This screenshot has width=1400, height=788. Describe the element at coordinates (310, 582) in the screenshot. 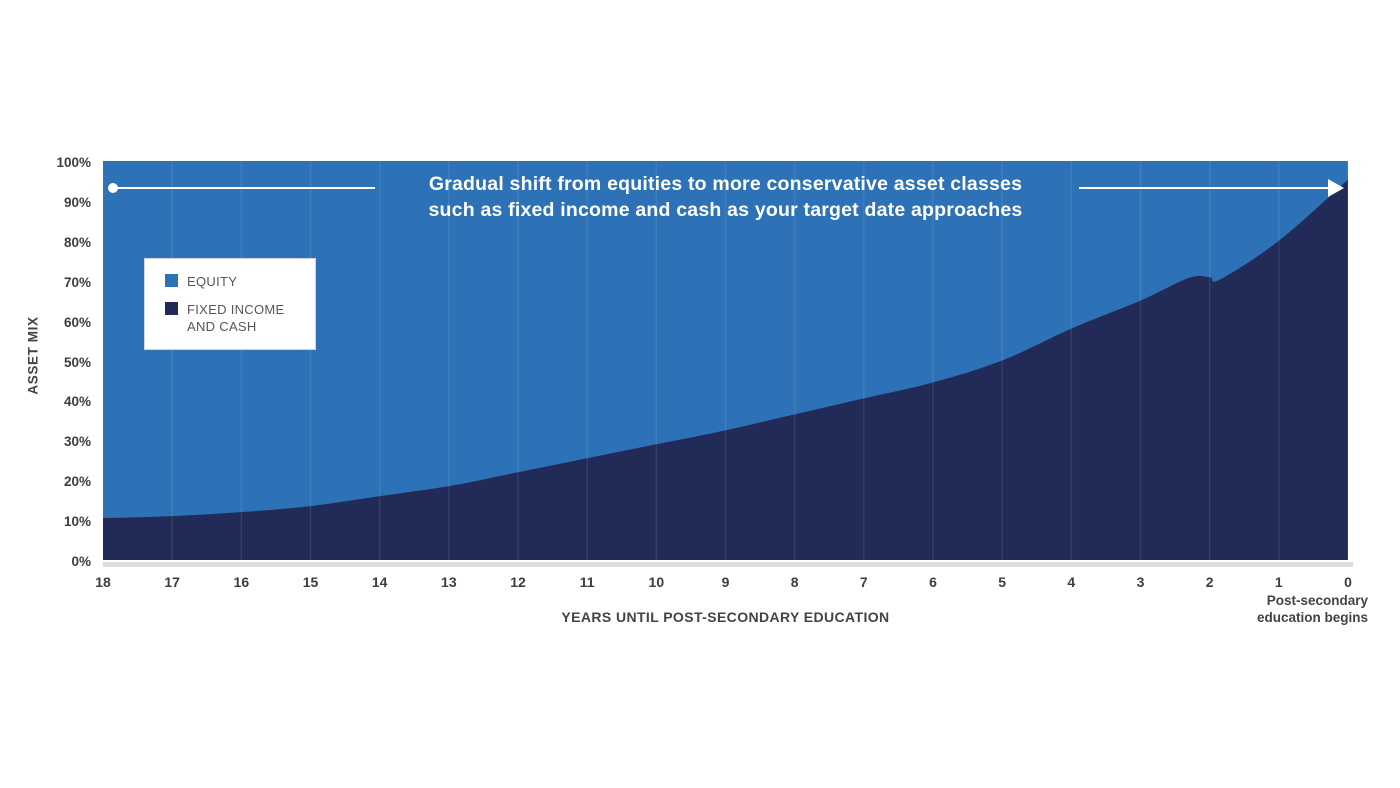

I see `x-tick-label: 15` at that location.